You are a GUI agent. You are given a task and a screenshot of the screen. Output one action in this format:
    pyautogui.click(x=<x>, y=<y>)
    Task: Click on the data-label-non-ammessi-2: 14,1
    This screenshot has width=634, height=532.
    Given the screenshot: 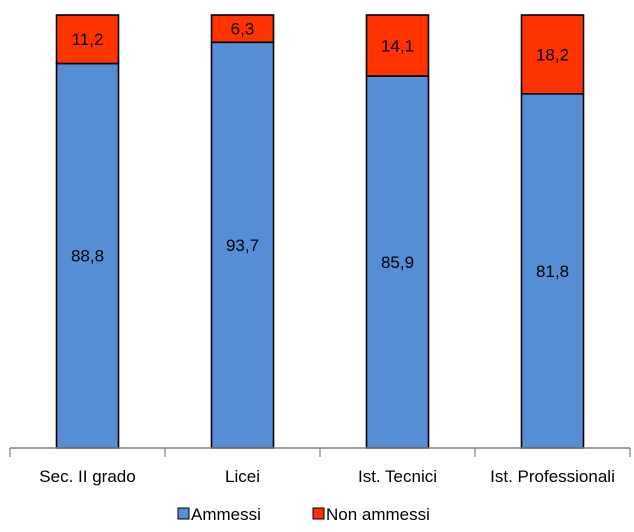 What is the action you would take?
    pyautogui.click(x=397, y=46)
    